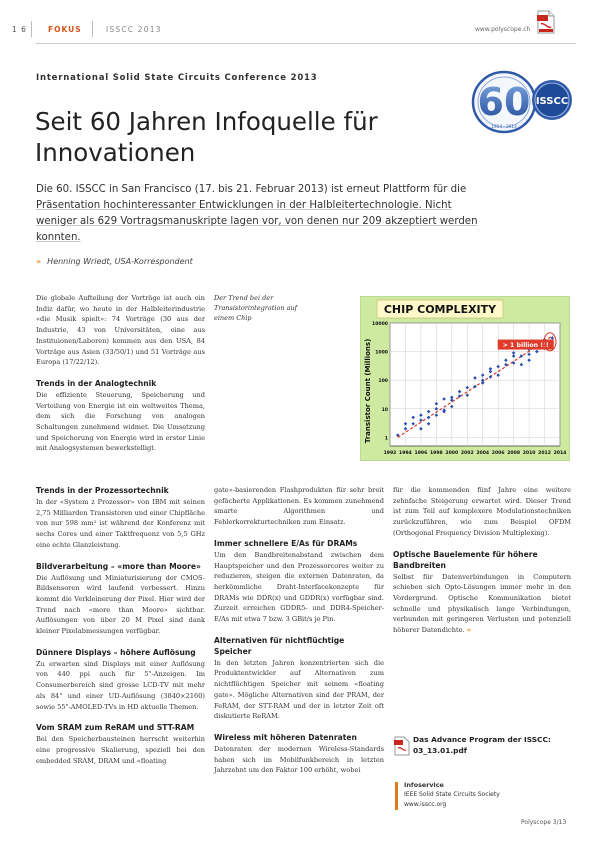  Describe the element at coordinates (440, 750) in the screenshot. I see `pdf-filename: 03_13.01.pdf` at that location.